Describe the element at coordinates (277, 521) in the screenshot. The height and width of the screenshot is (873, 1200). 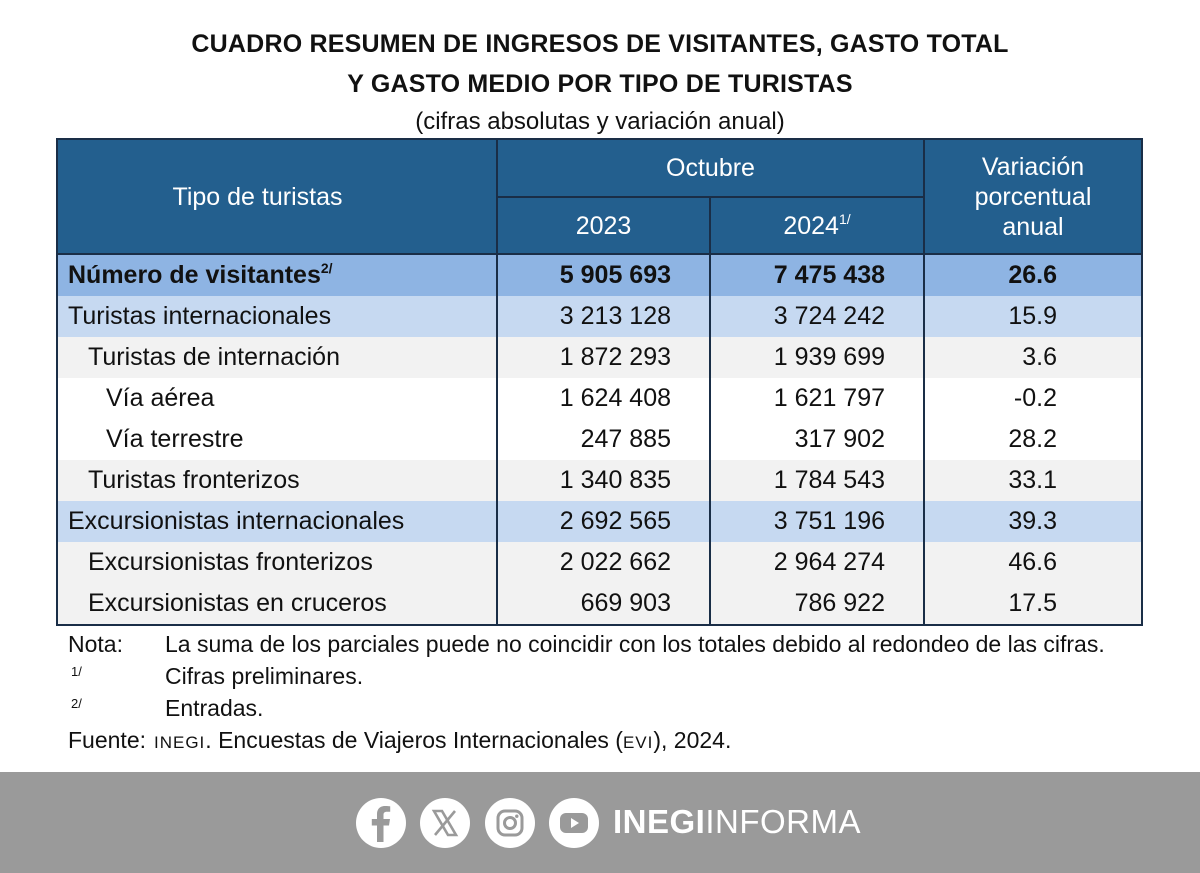
I see `row-label: Excursionistas internacionales` at that location.